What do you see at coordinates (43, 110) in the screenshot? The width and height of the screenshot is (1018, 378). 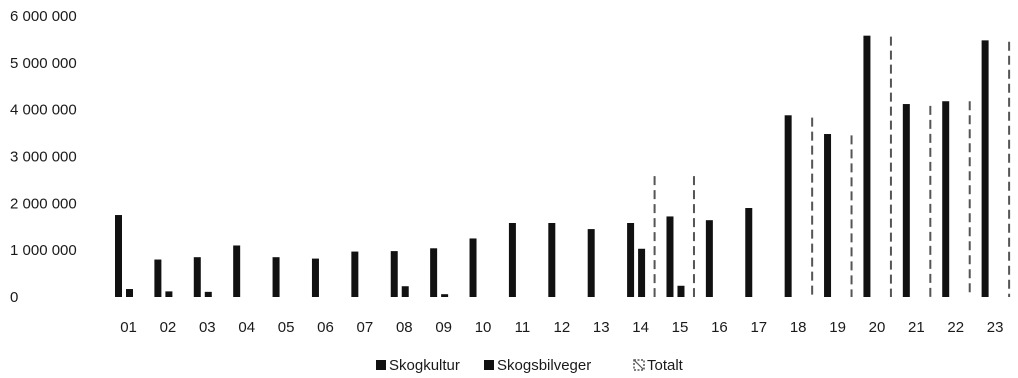 I see `y-tick-label: 4 000 000` at bounding box center [43, 110].